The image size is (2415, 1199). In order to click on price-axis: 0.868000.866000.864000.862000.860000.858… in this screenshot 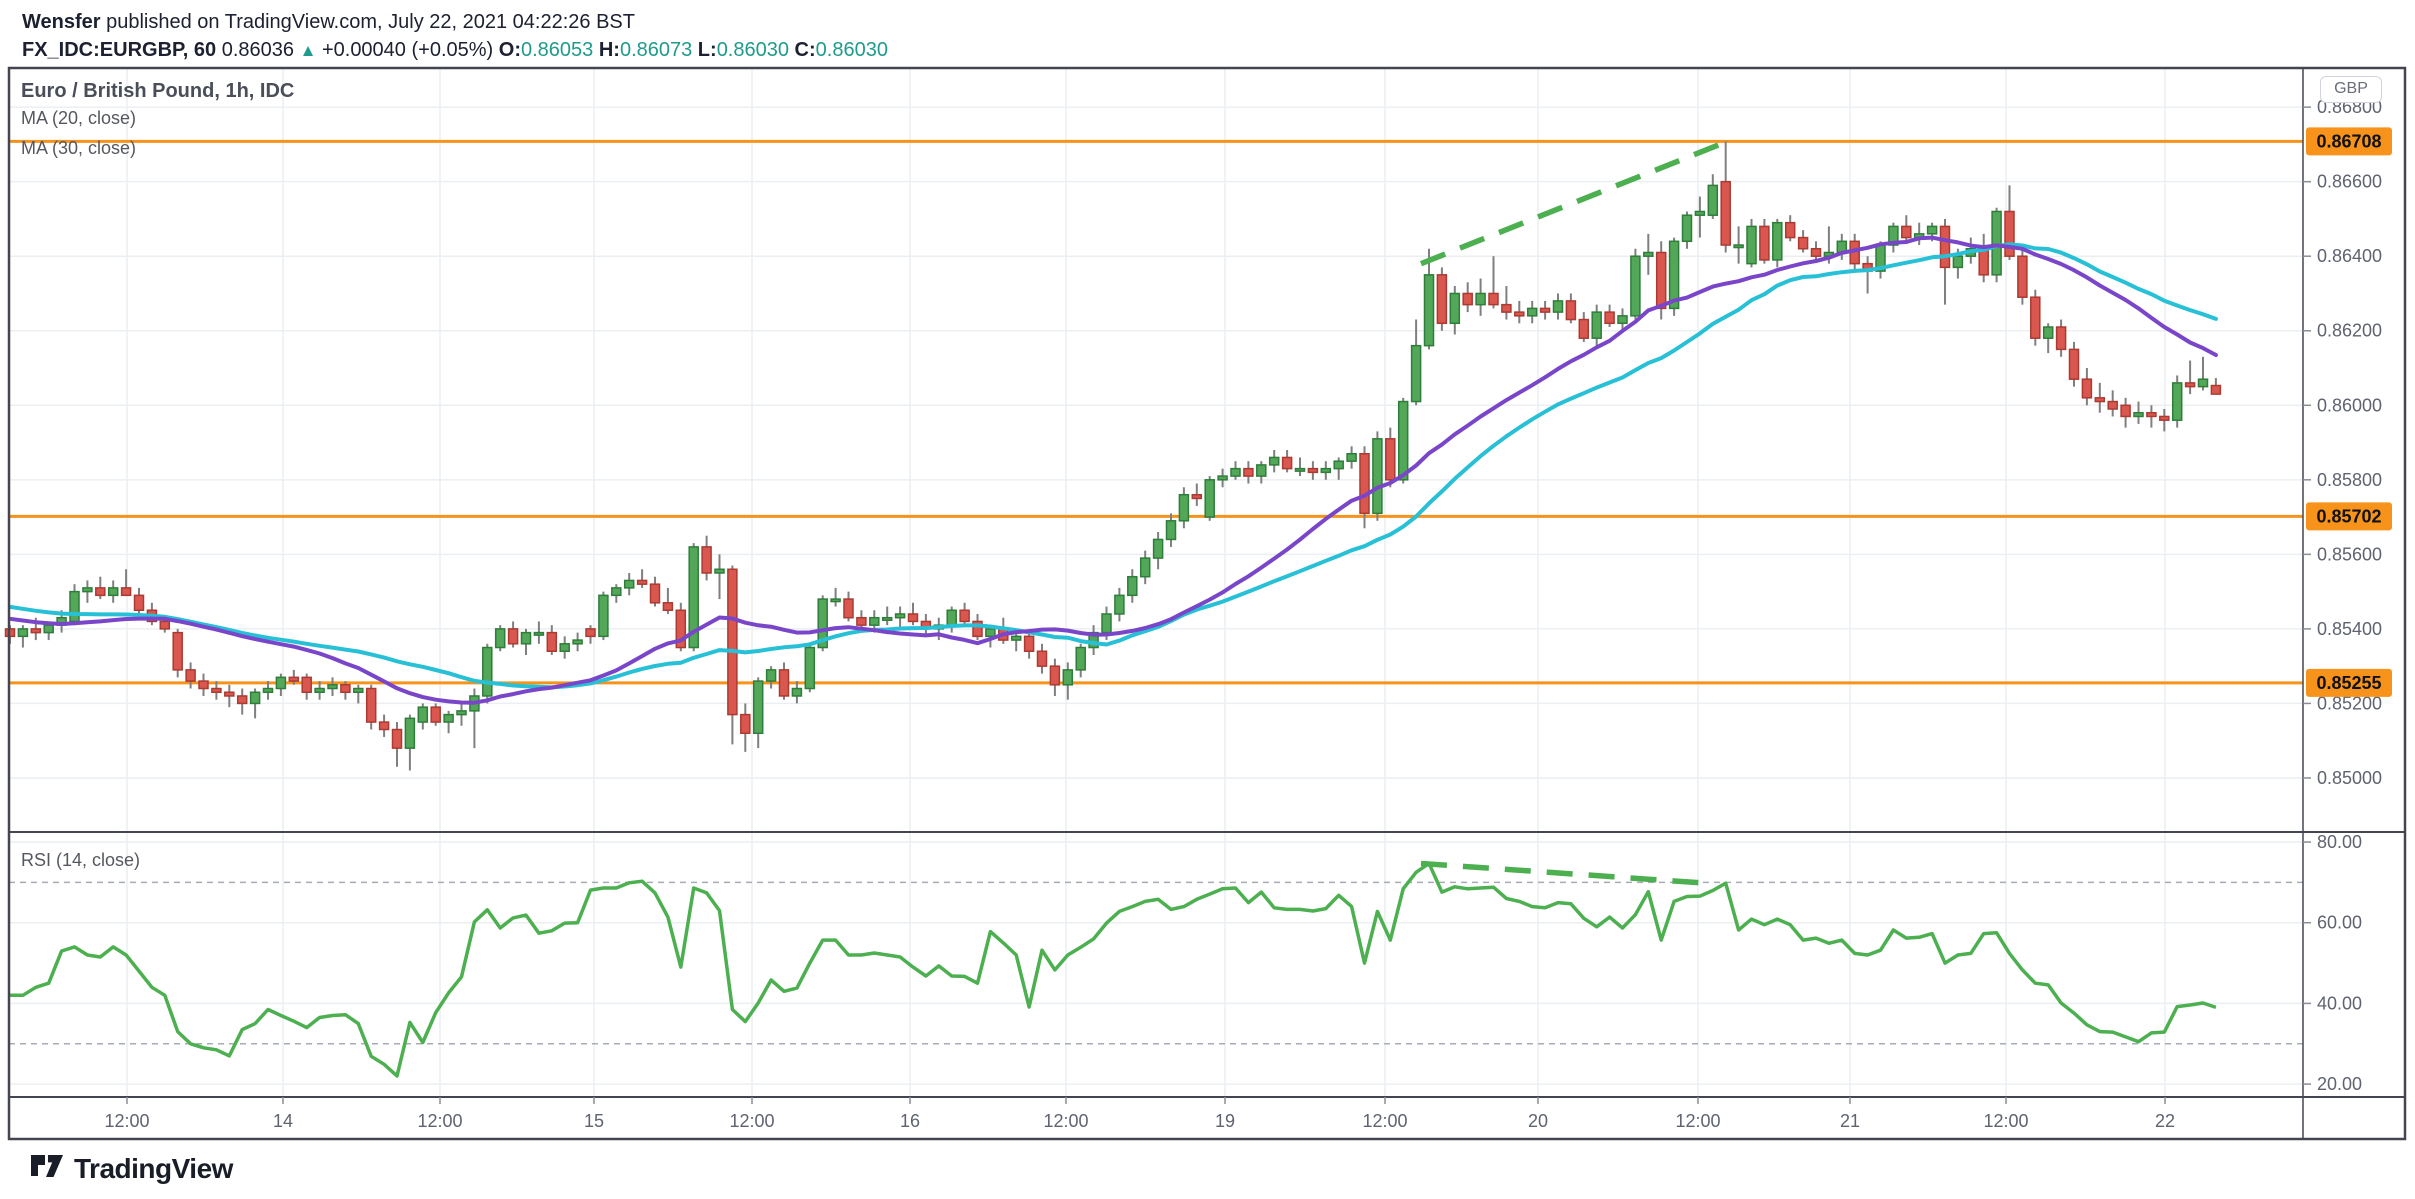, I will do `click(2347, 442)`.